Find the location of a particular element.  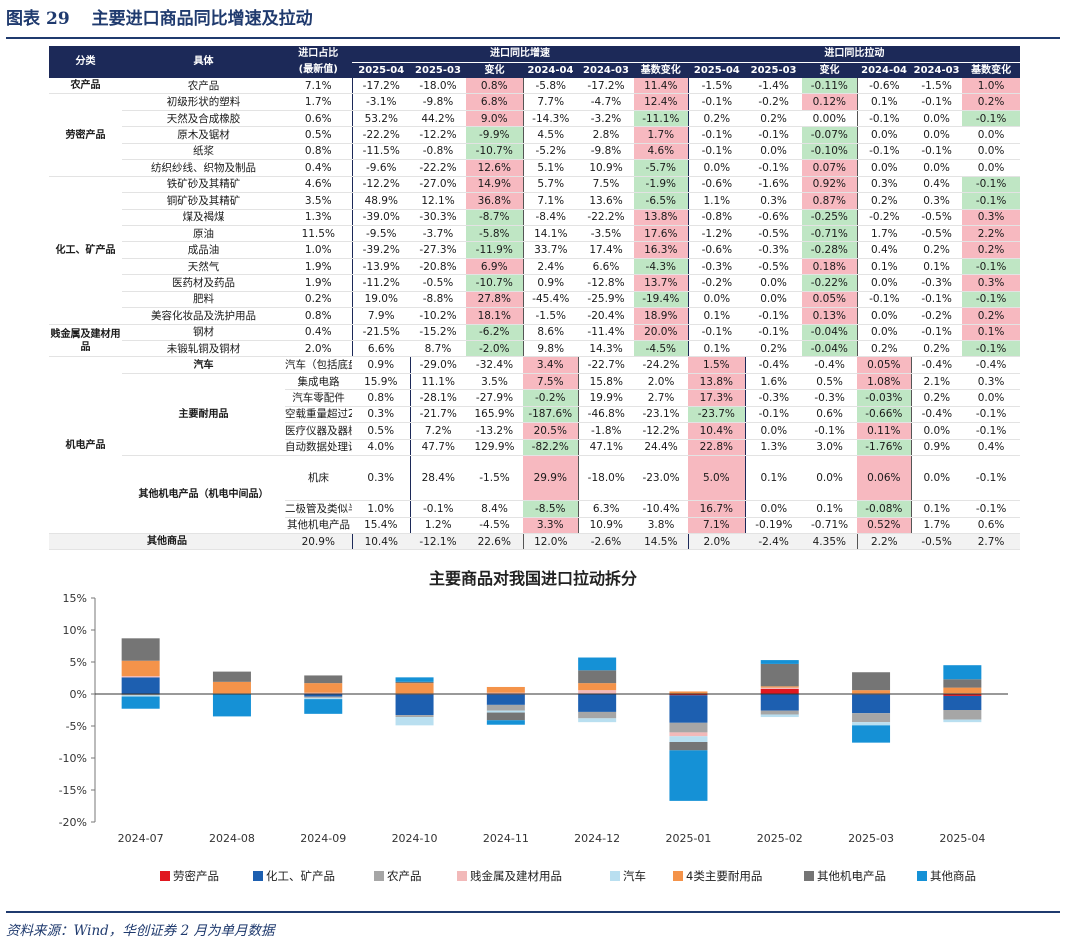

share-cell: 0.4% is located at coordinates (318, 168).